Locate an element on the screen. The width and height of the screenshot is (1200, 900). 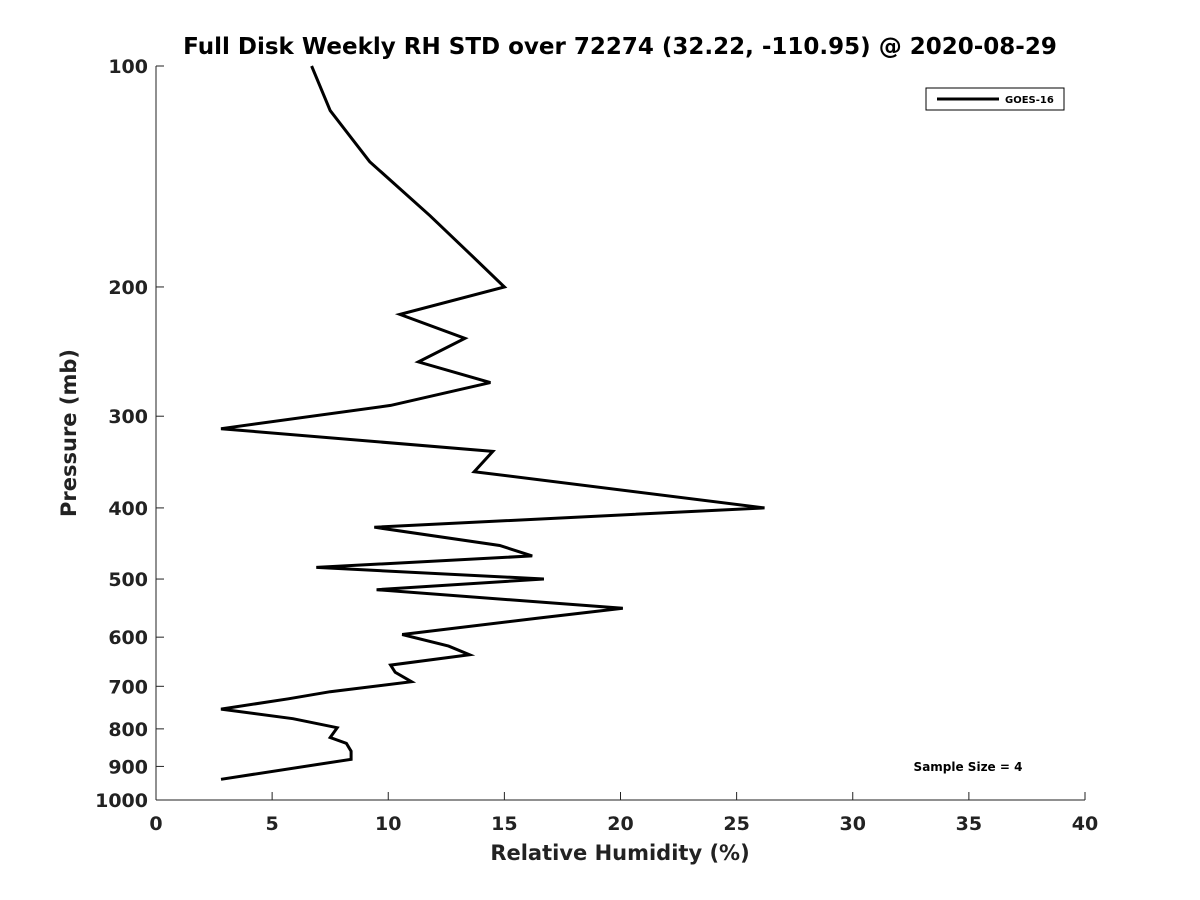
x-tick-label: 10 is located at coordinates (388, 824).